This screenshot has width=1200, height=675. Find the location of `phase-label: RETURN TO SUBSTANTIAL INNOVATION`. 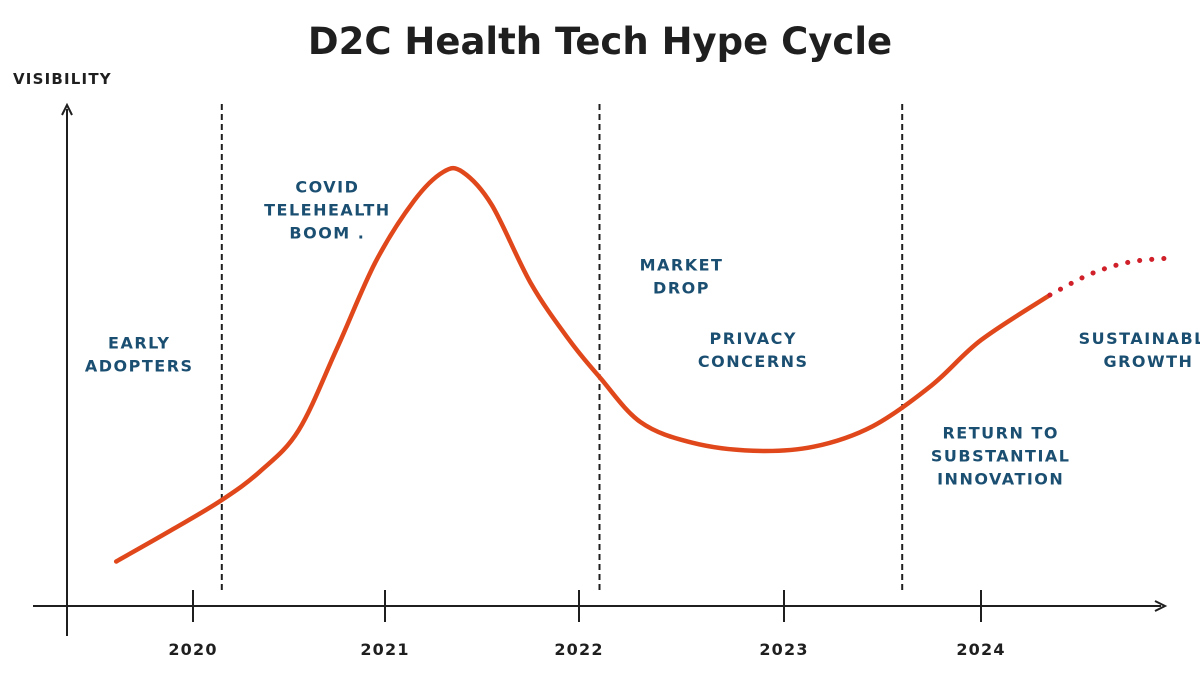

phase-label: RETURN TO SUBSTANTIAL INNOVATION is located at coordinates (1001, 456).